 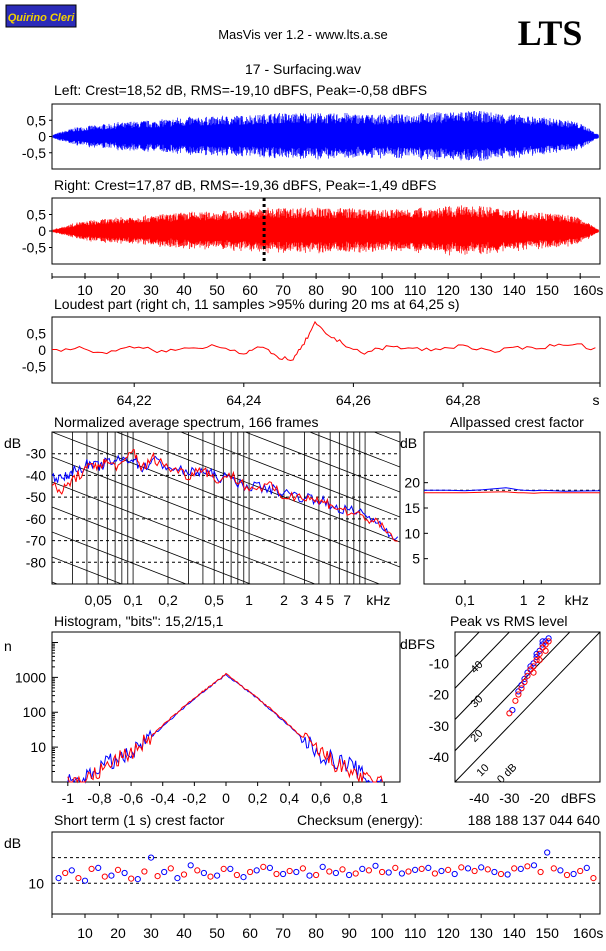 What do you see at coordinates (118, 290) in the screenshot?
I see `right-waveform-xtick: 20` at bounding box center [118, 290].